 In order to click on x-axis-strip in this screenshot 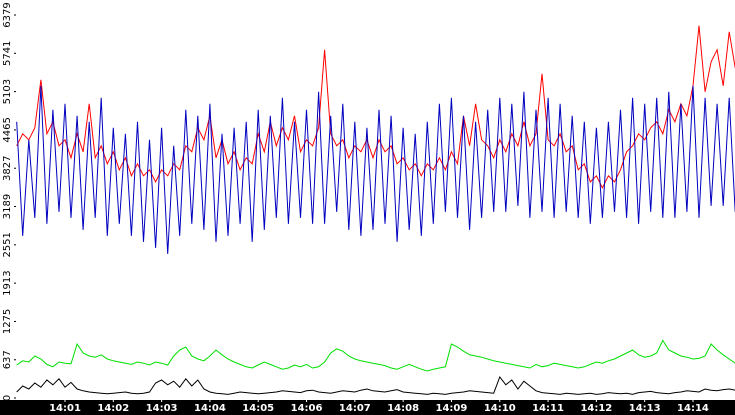, I will do `click(367, 407)`.